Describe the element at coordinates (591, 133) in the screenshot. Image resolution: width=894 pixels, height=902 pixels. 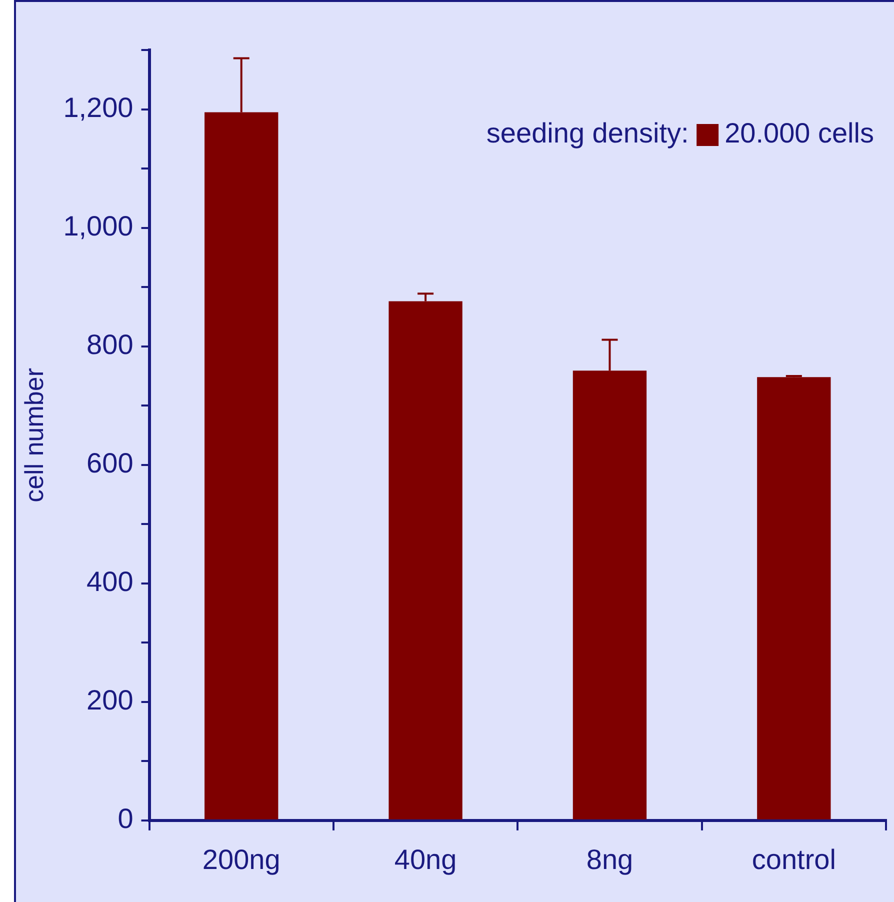
I see `legend-title: seeding density:` at that location.